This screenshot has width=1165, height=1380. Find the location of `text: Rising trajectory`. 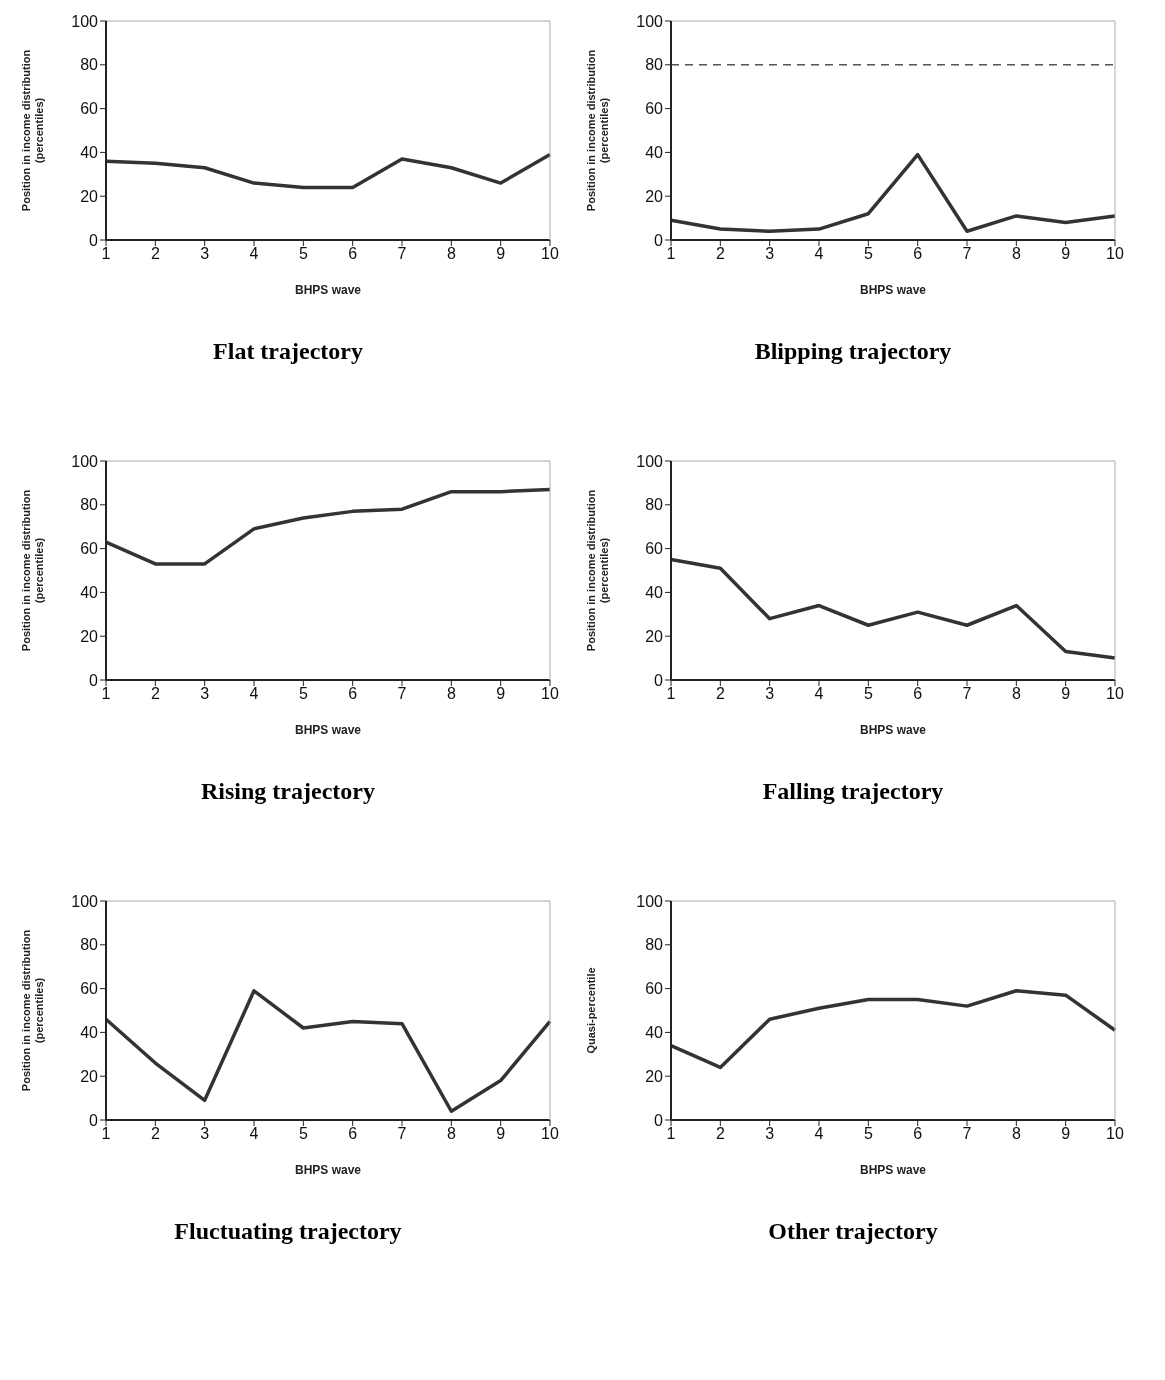

text: Rising trajectory is located at coordinates (288, 791).